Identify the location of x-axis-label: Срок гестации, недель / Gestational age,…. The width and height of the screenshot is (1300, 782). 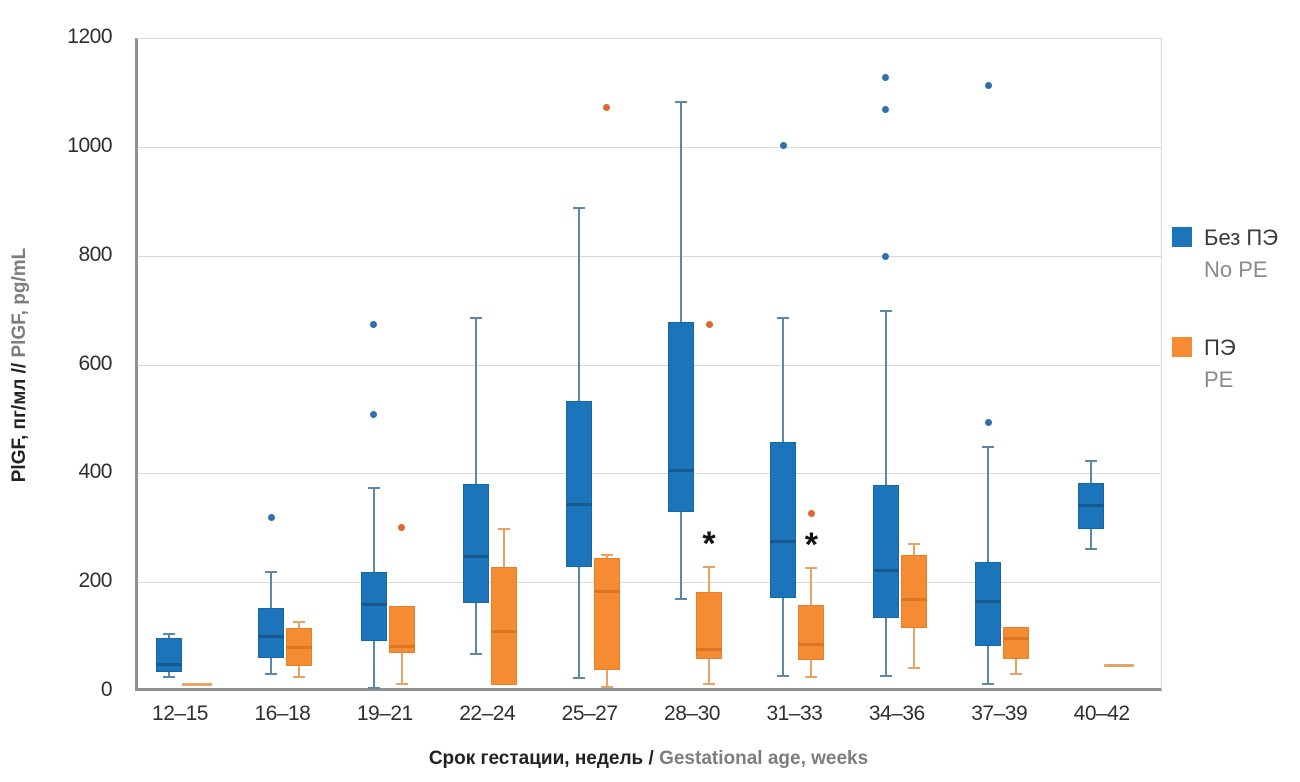
(648, 759).